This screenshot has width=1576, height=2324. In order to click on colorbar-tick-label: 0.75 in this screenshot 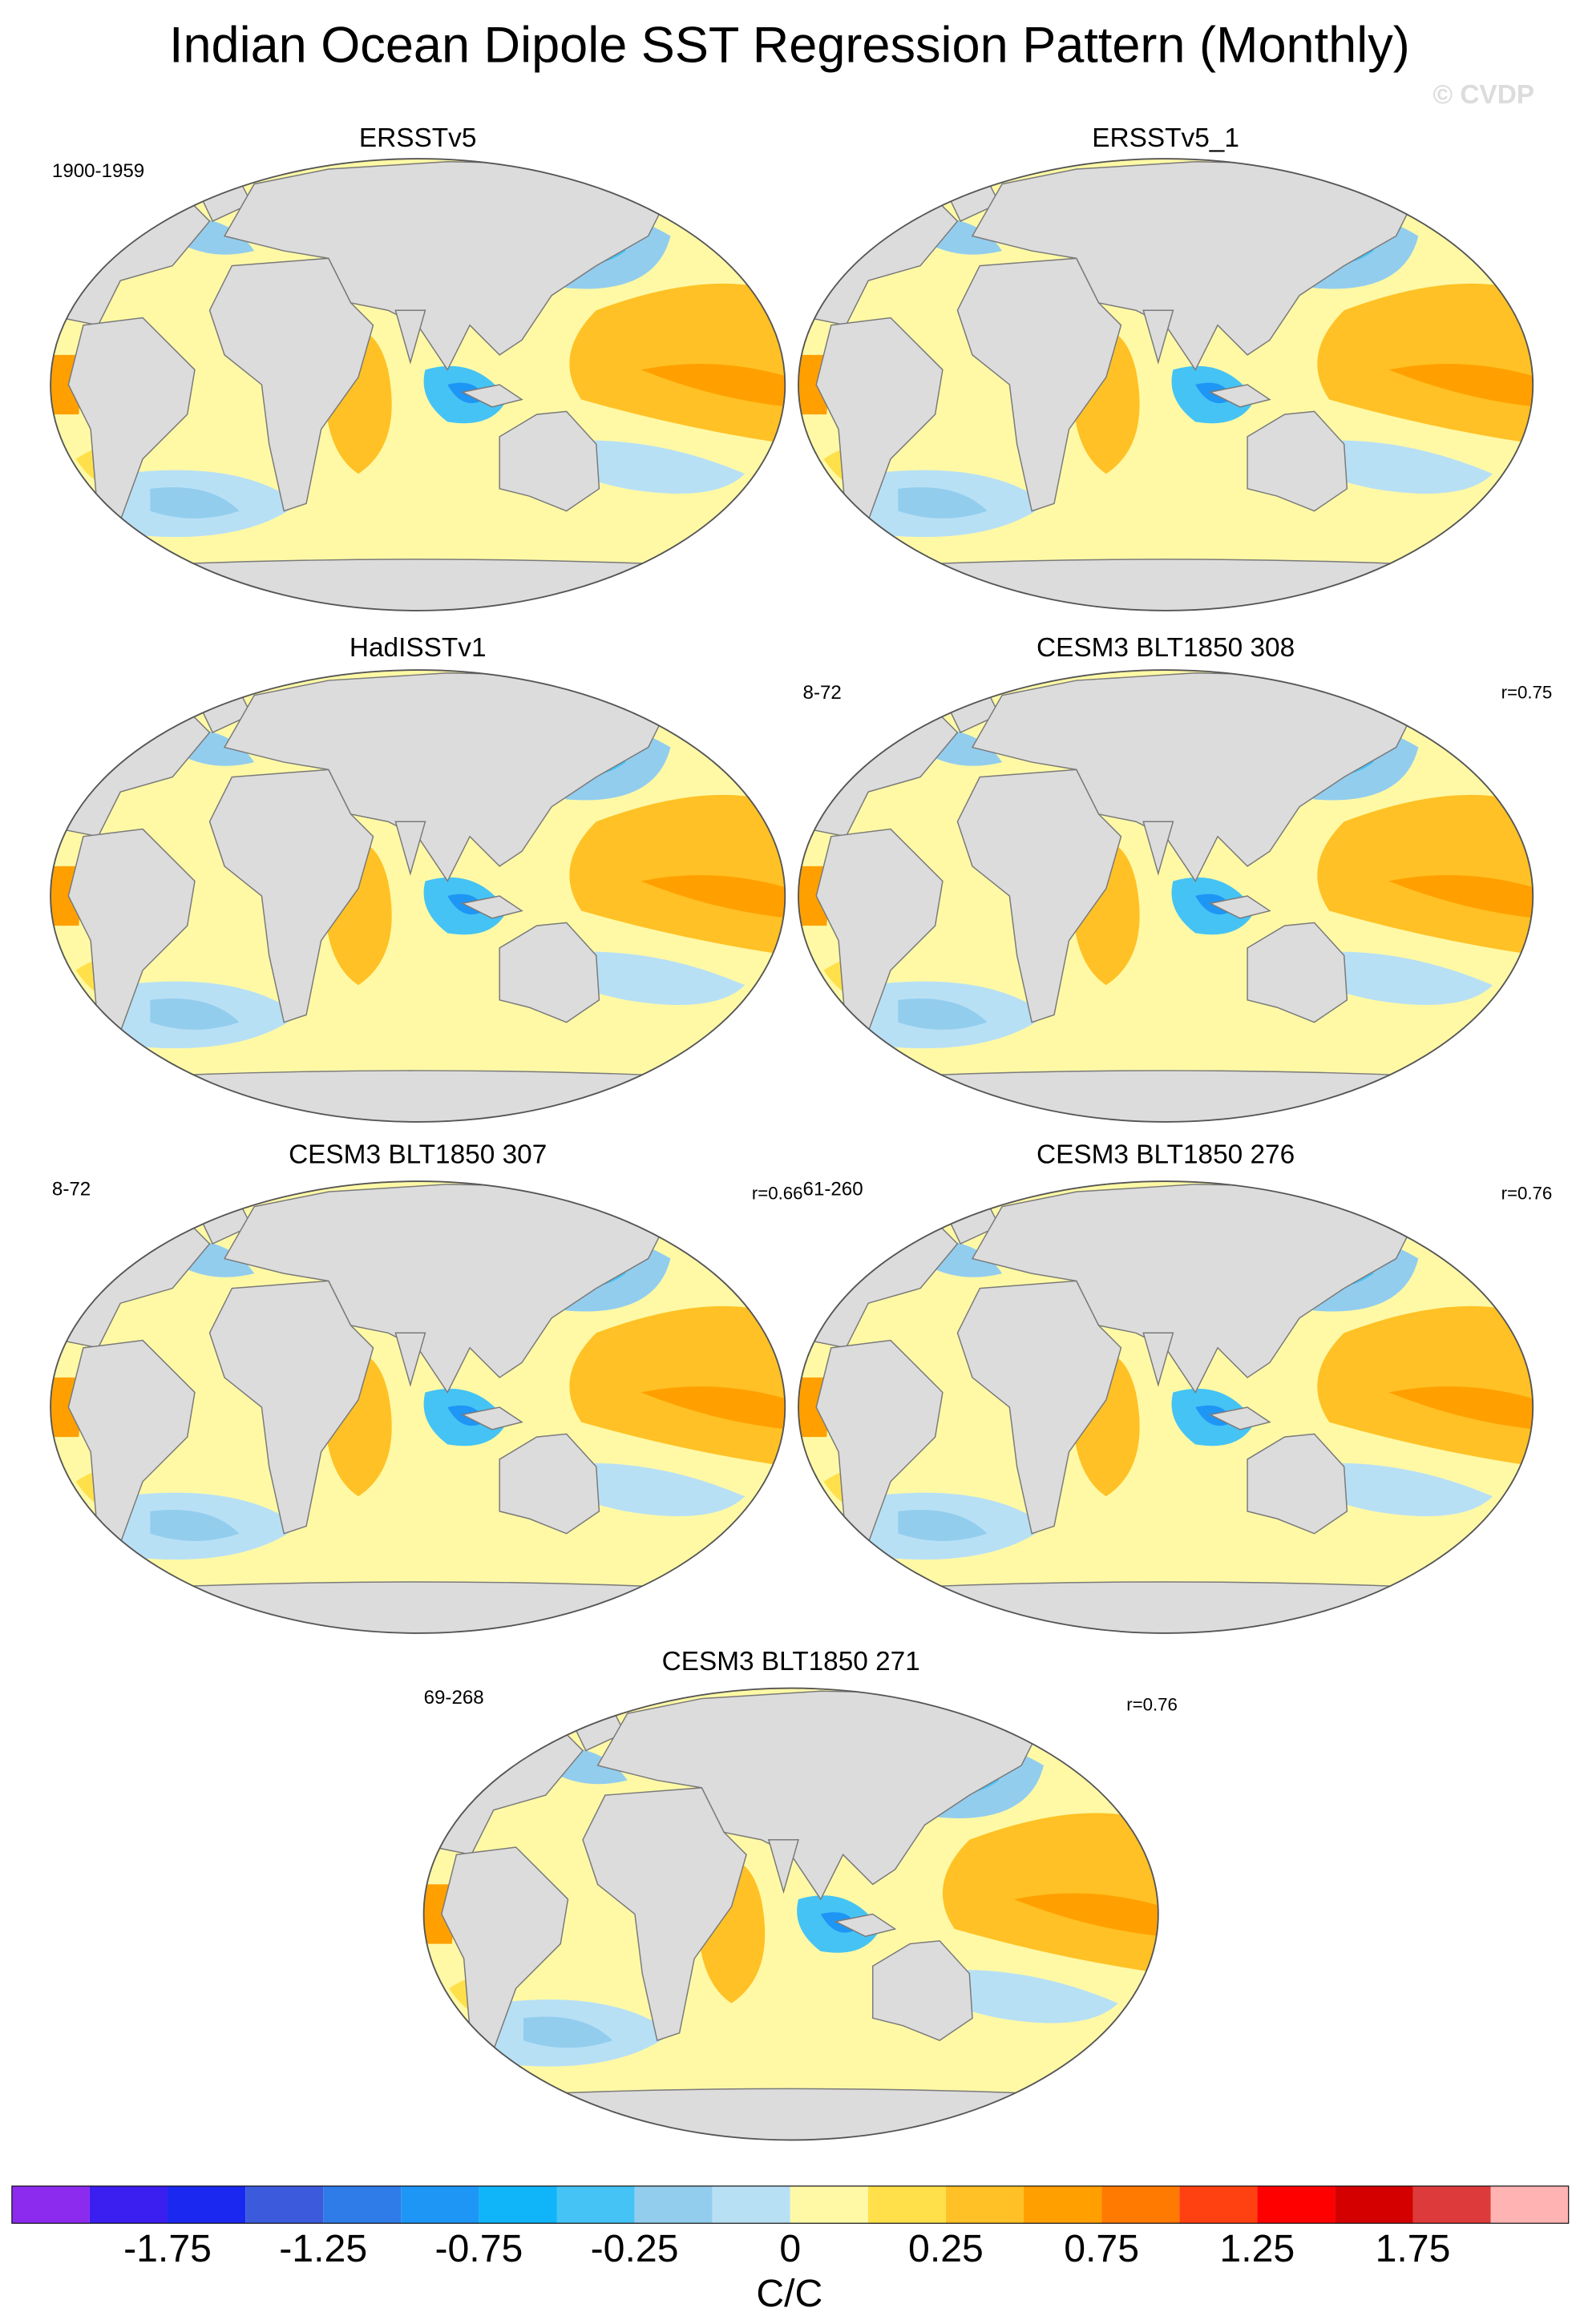, I will do `click(1101, 2248)`.